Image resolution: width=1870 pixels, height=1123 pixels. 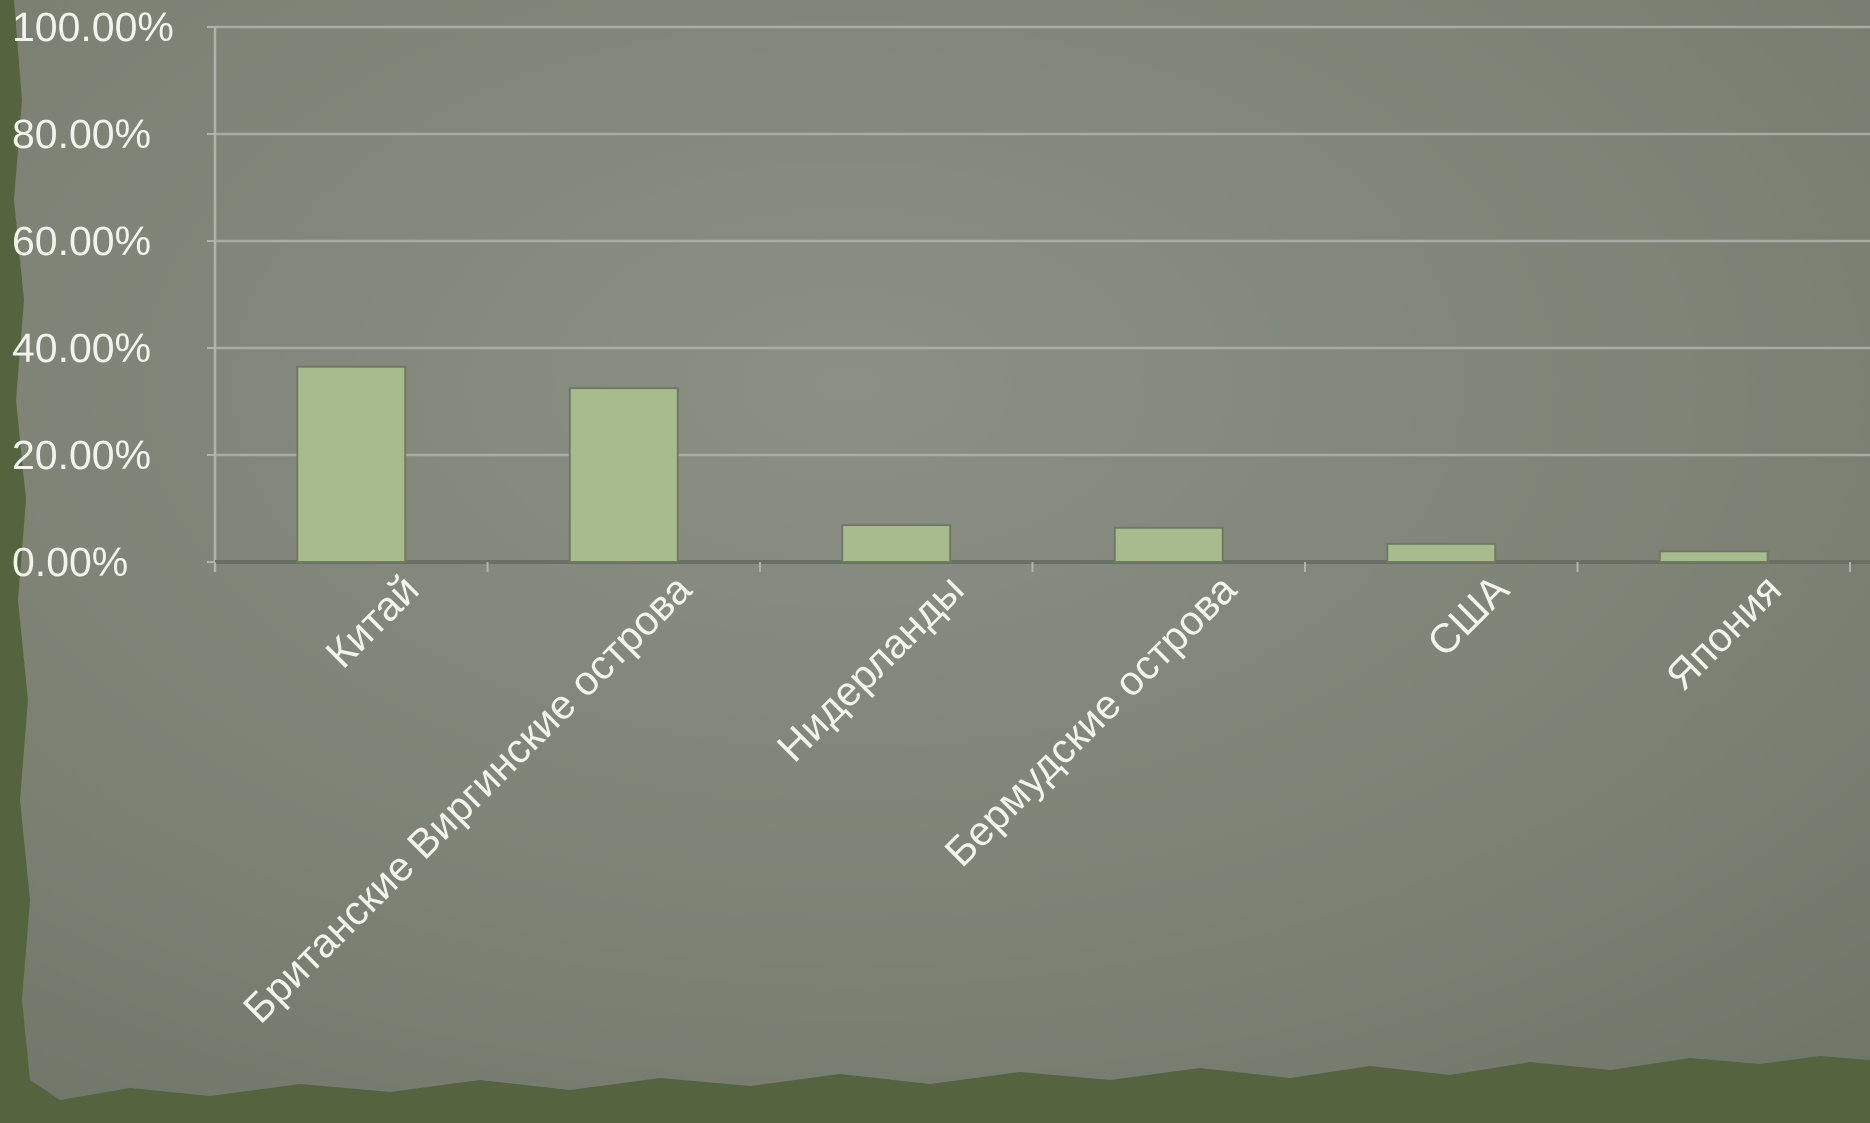 I want to click on y-tick-label: 100.00%, so click(x=93, y=27).